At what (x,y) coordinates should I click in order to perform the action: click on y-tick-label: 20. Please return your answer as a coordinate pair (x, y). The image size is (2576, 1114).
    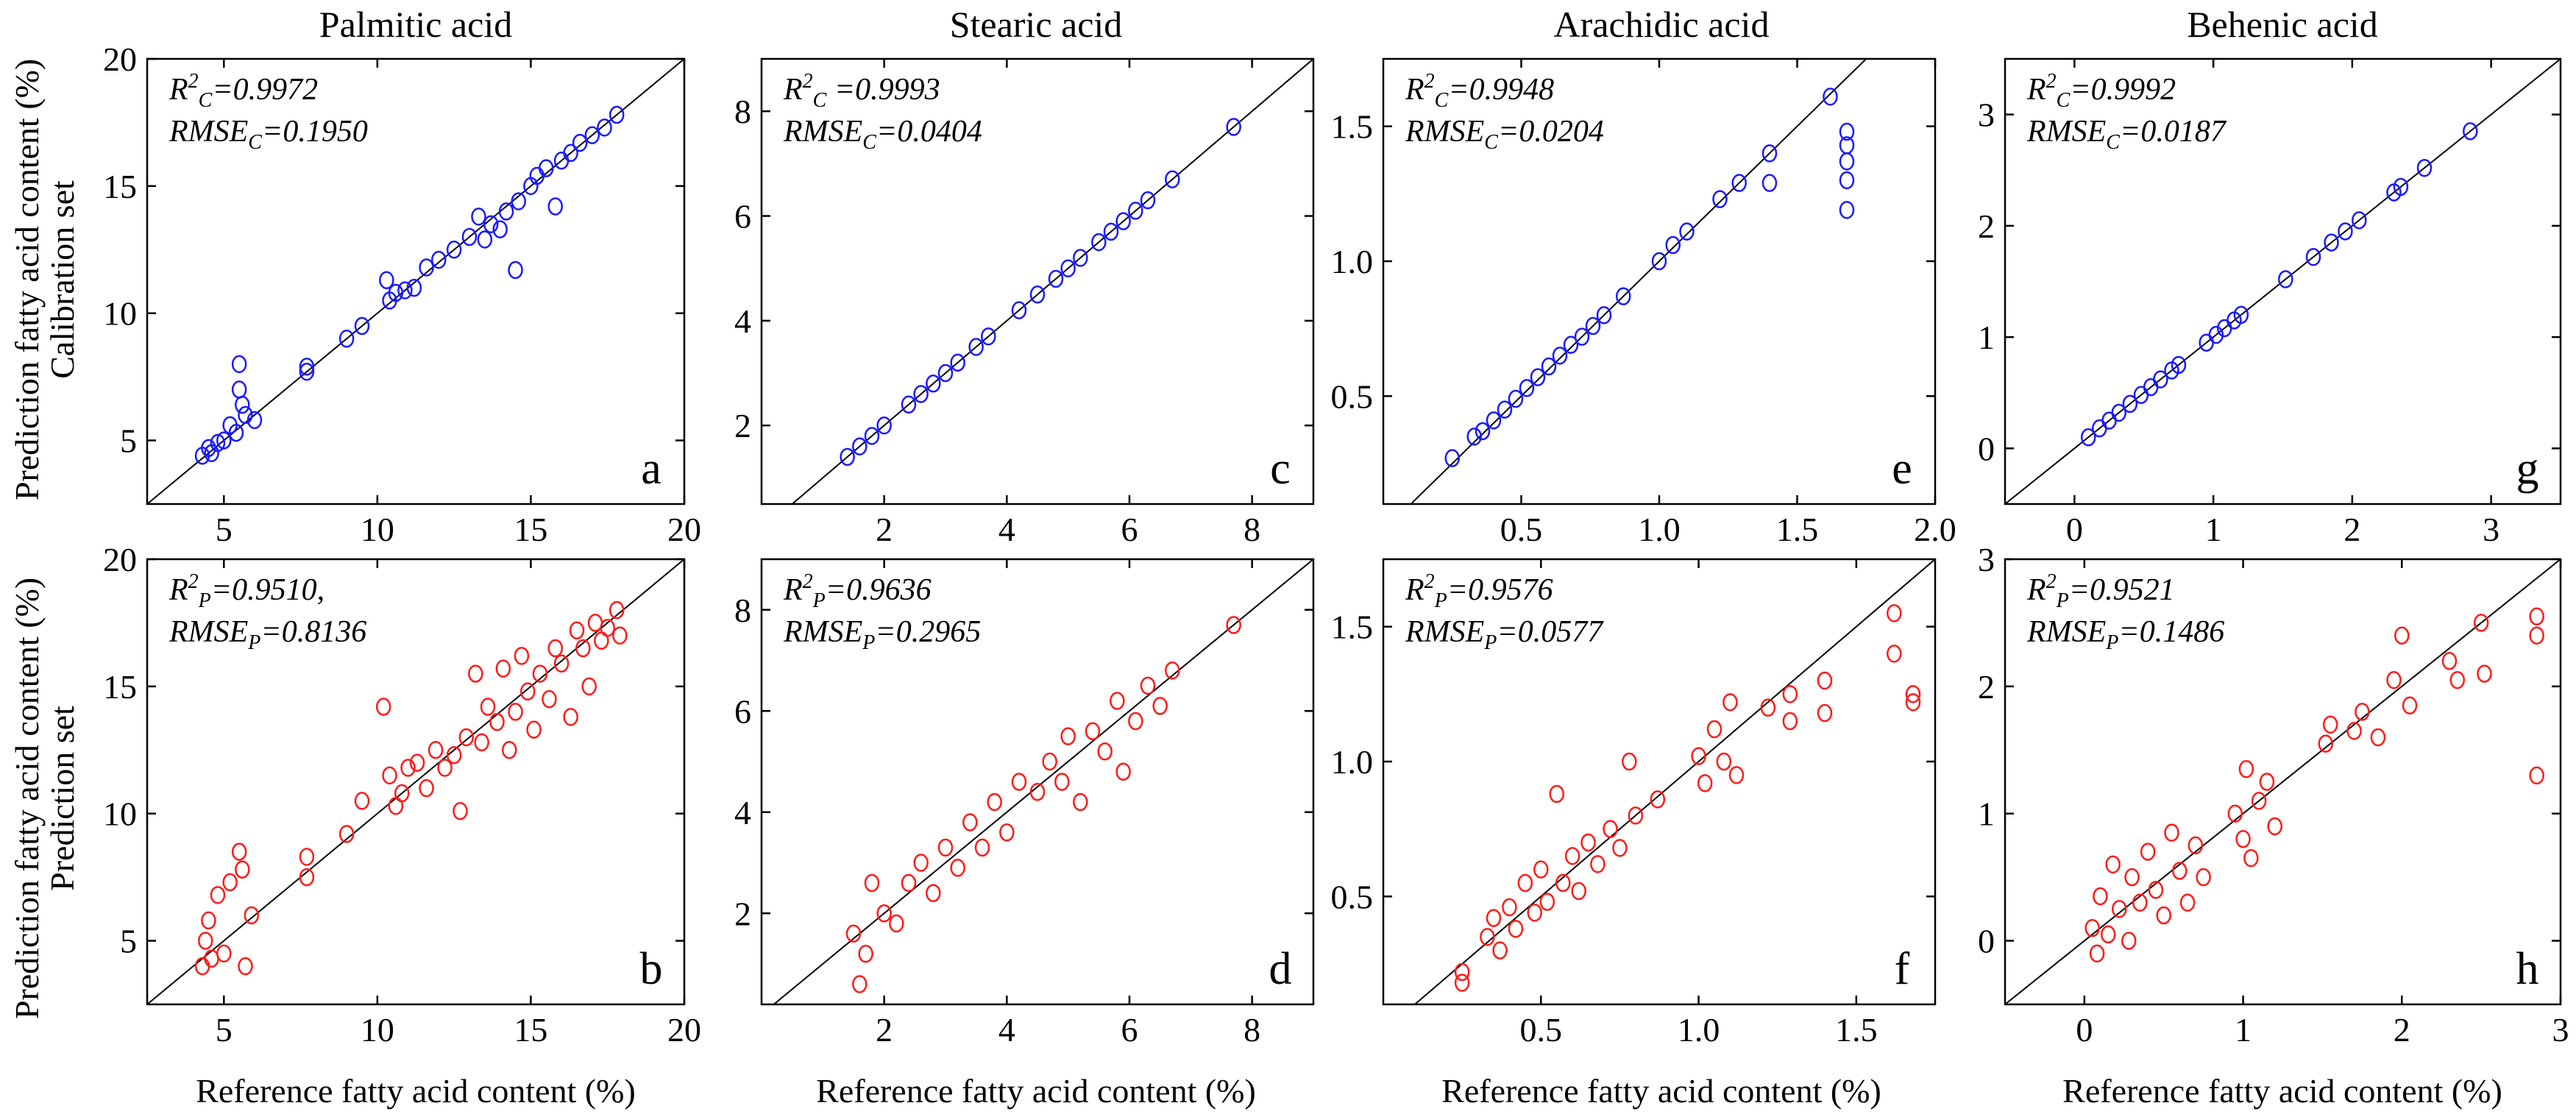
    Looking at the image, I should click on (120, 559).